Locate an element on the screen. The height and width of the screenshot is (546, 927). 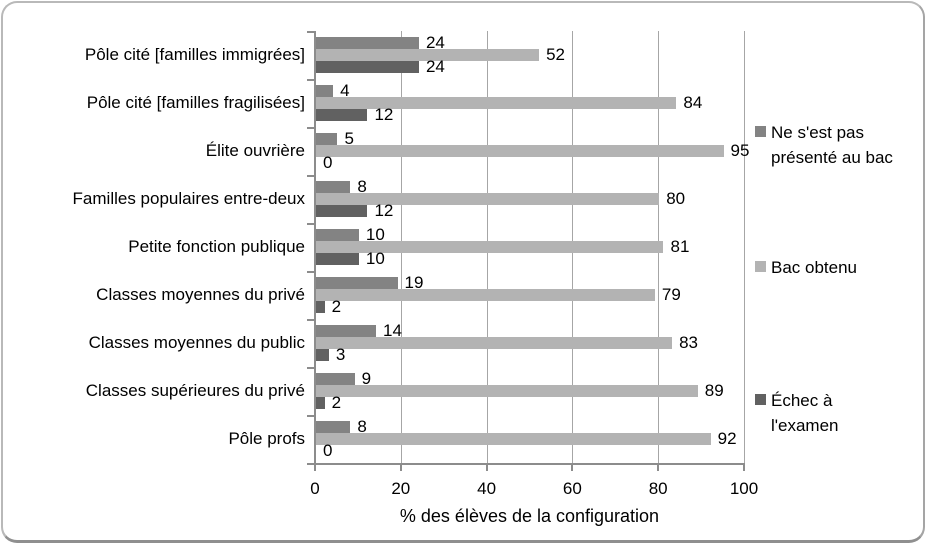
legend-label: Échec à l'examen is located at coordinates (805, 413).